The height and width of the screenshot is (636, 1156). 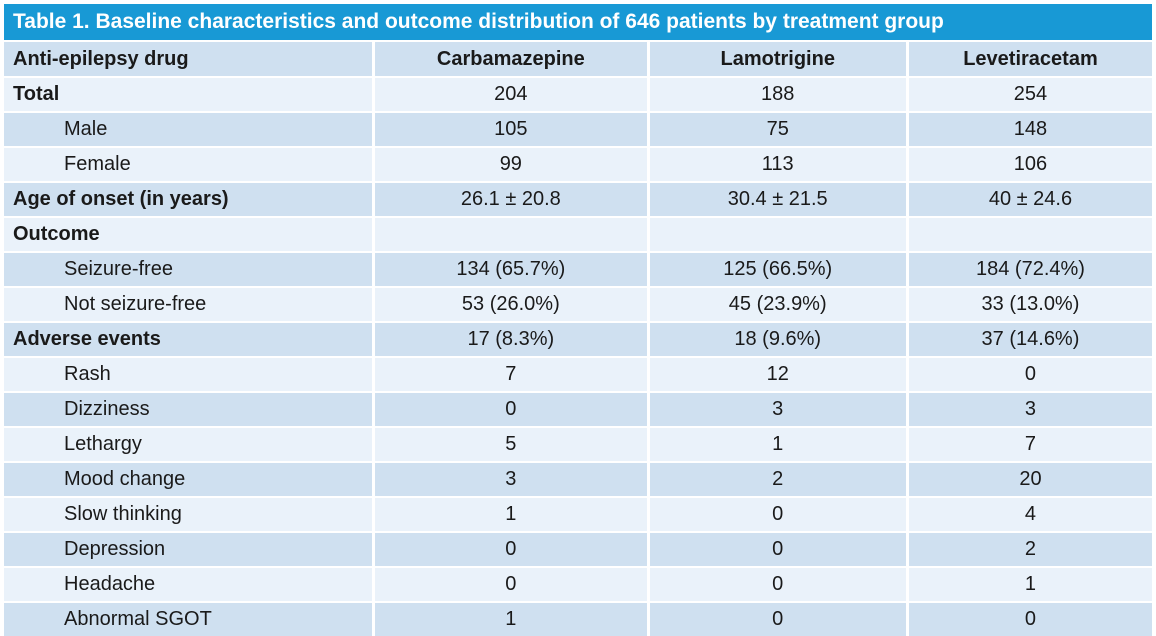 What do you see at coordinates (190, 270) in the screenshot?
I see `row-label: Seizure-free` at bounding box center [190, 270].